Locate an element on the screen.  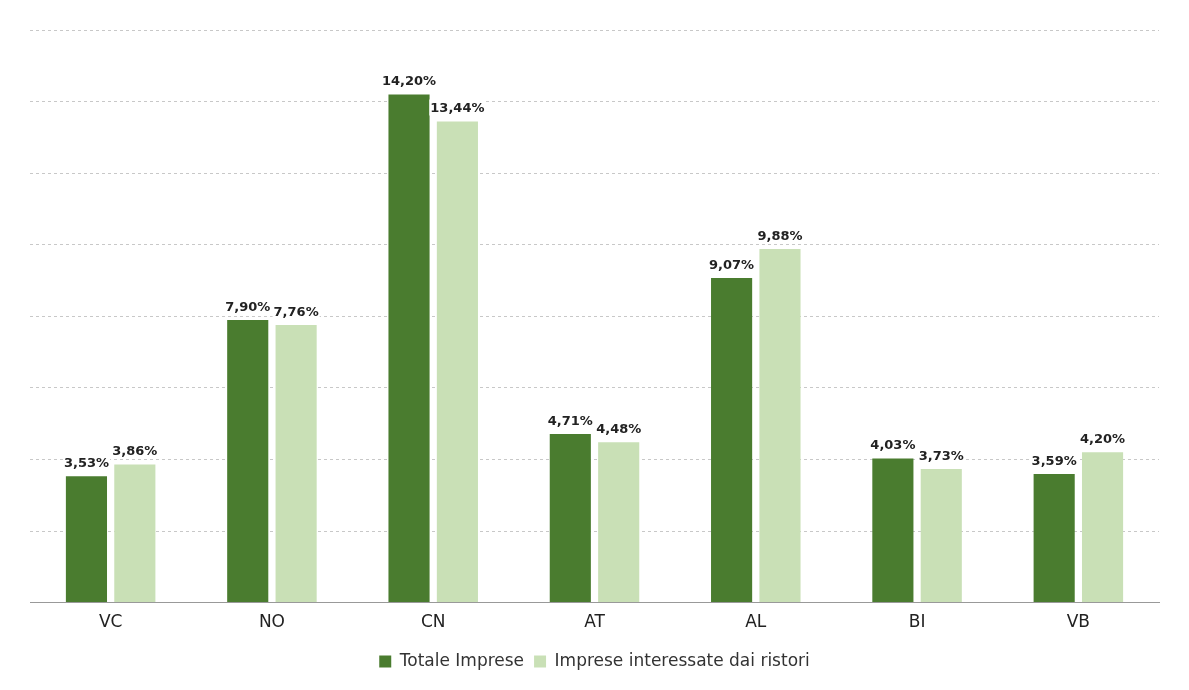
data-label: 3,53% is located at coordinates (86, 463).